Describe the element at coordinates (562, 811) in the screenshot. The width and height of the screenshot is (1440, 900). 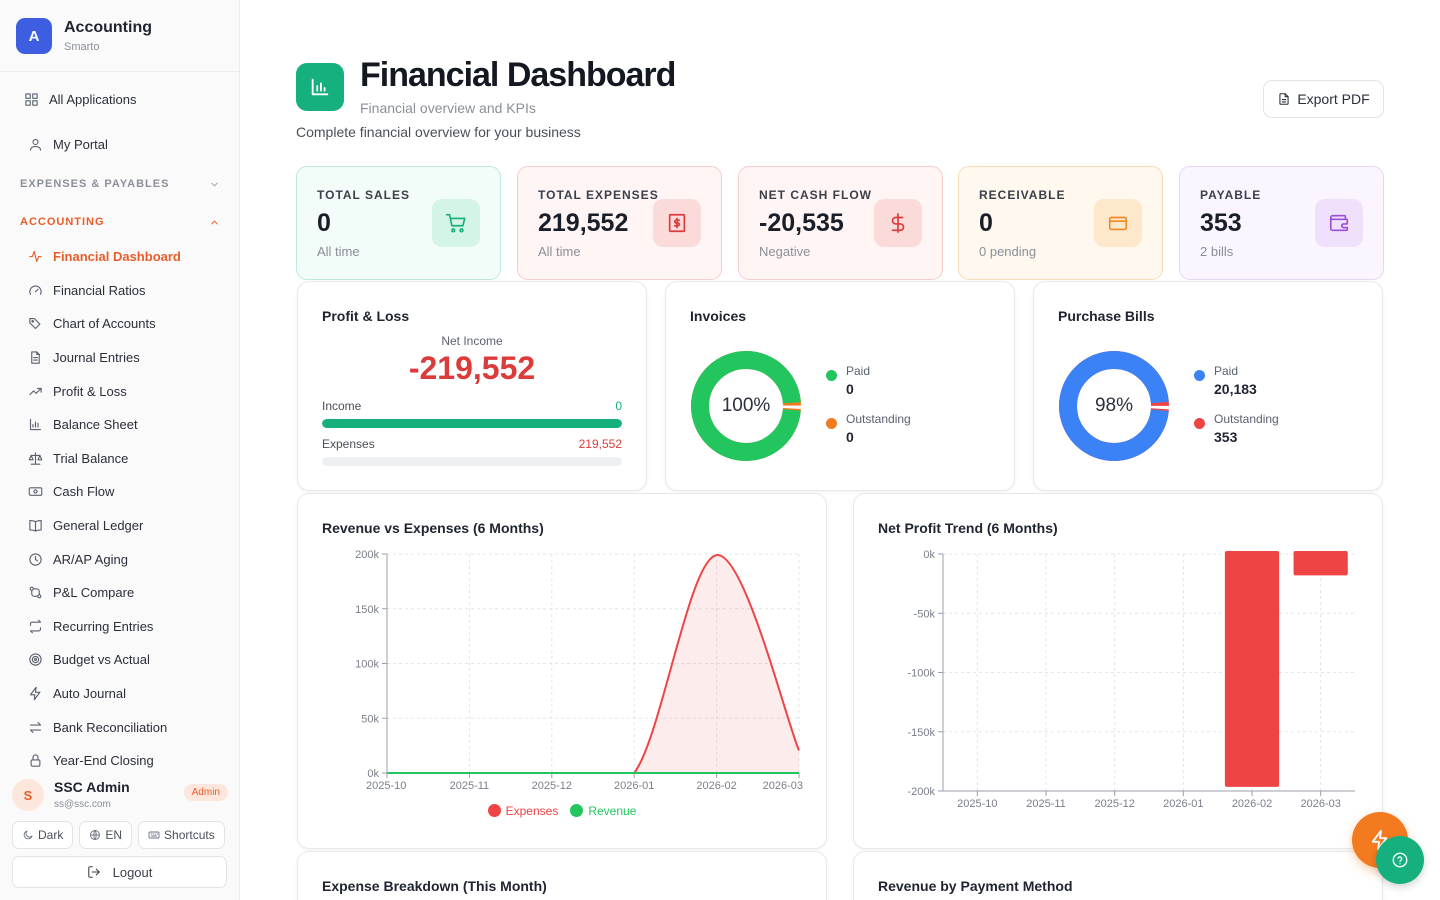
I see `chart-legend: Expenses Revenue` at that location.